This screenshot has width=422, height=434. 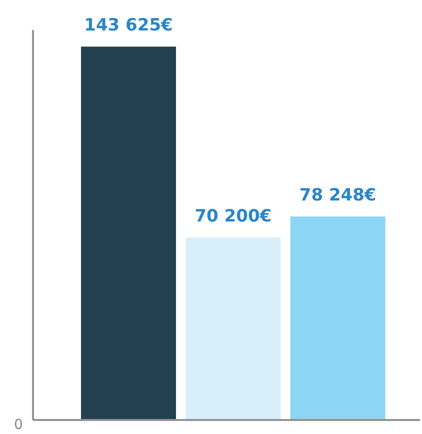 I want to click on data-label: 78 248€, so click(x=337, y=196).